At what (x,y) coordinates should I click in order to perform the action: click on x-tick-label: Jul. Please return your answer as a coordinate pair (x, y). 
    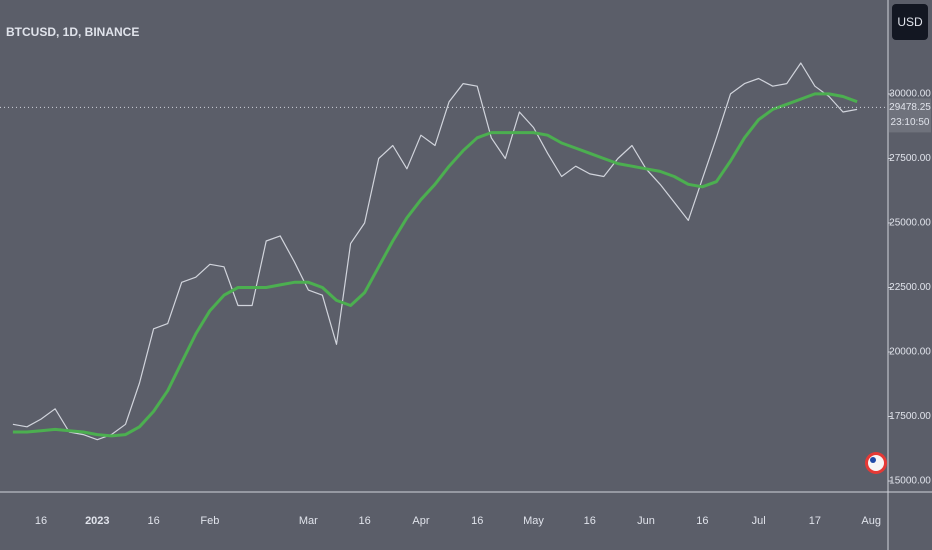
    Looking at the image, I should click on (759, 521).